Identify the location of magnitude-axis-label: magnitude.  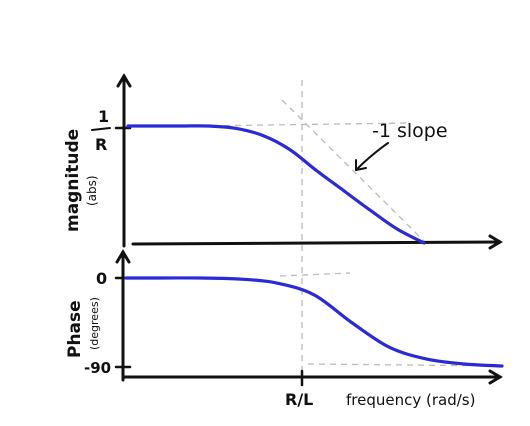
(73, 180).